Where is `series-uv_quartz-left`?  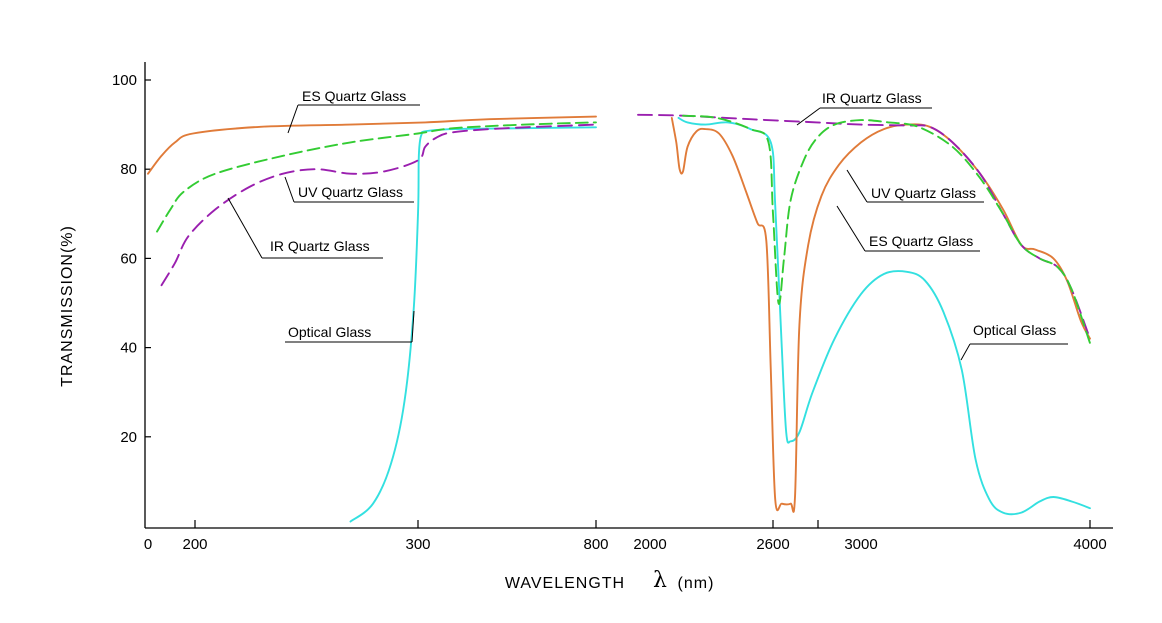 series-uv_quartz-left is located at coordinates (376, 177).